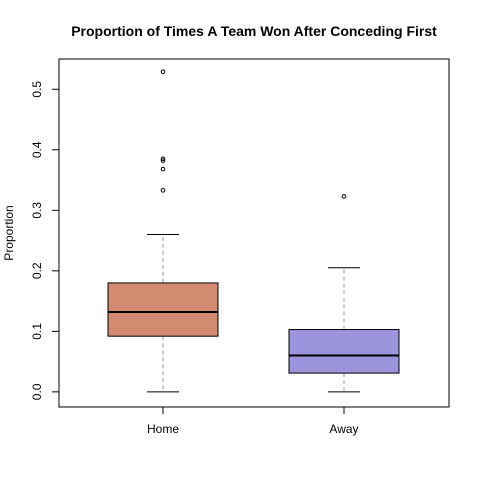 This screenshot has width=480, height=480. I want to click on y-axis: 0.0 0.1 0.2 0.3 0.4 0.5, so click(45, 240).